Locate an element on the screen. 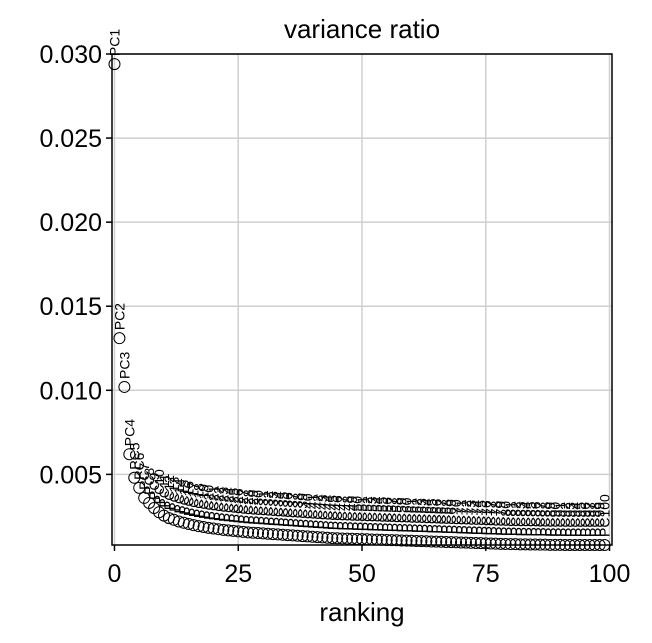  point-label: PC94 is located at coordinates (575, 519).